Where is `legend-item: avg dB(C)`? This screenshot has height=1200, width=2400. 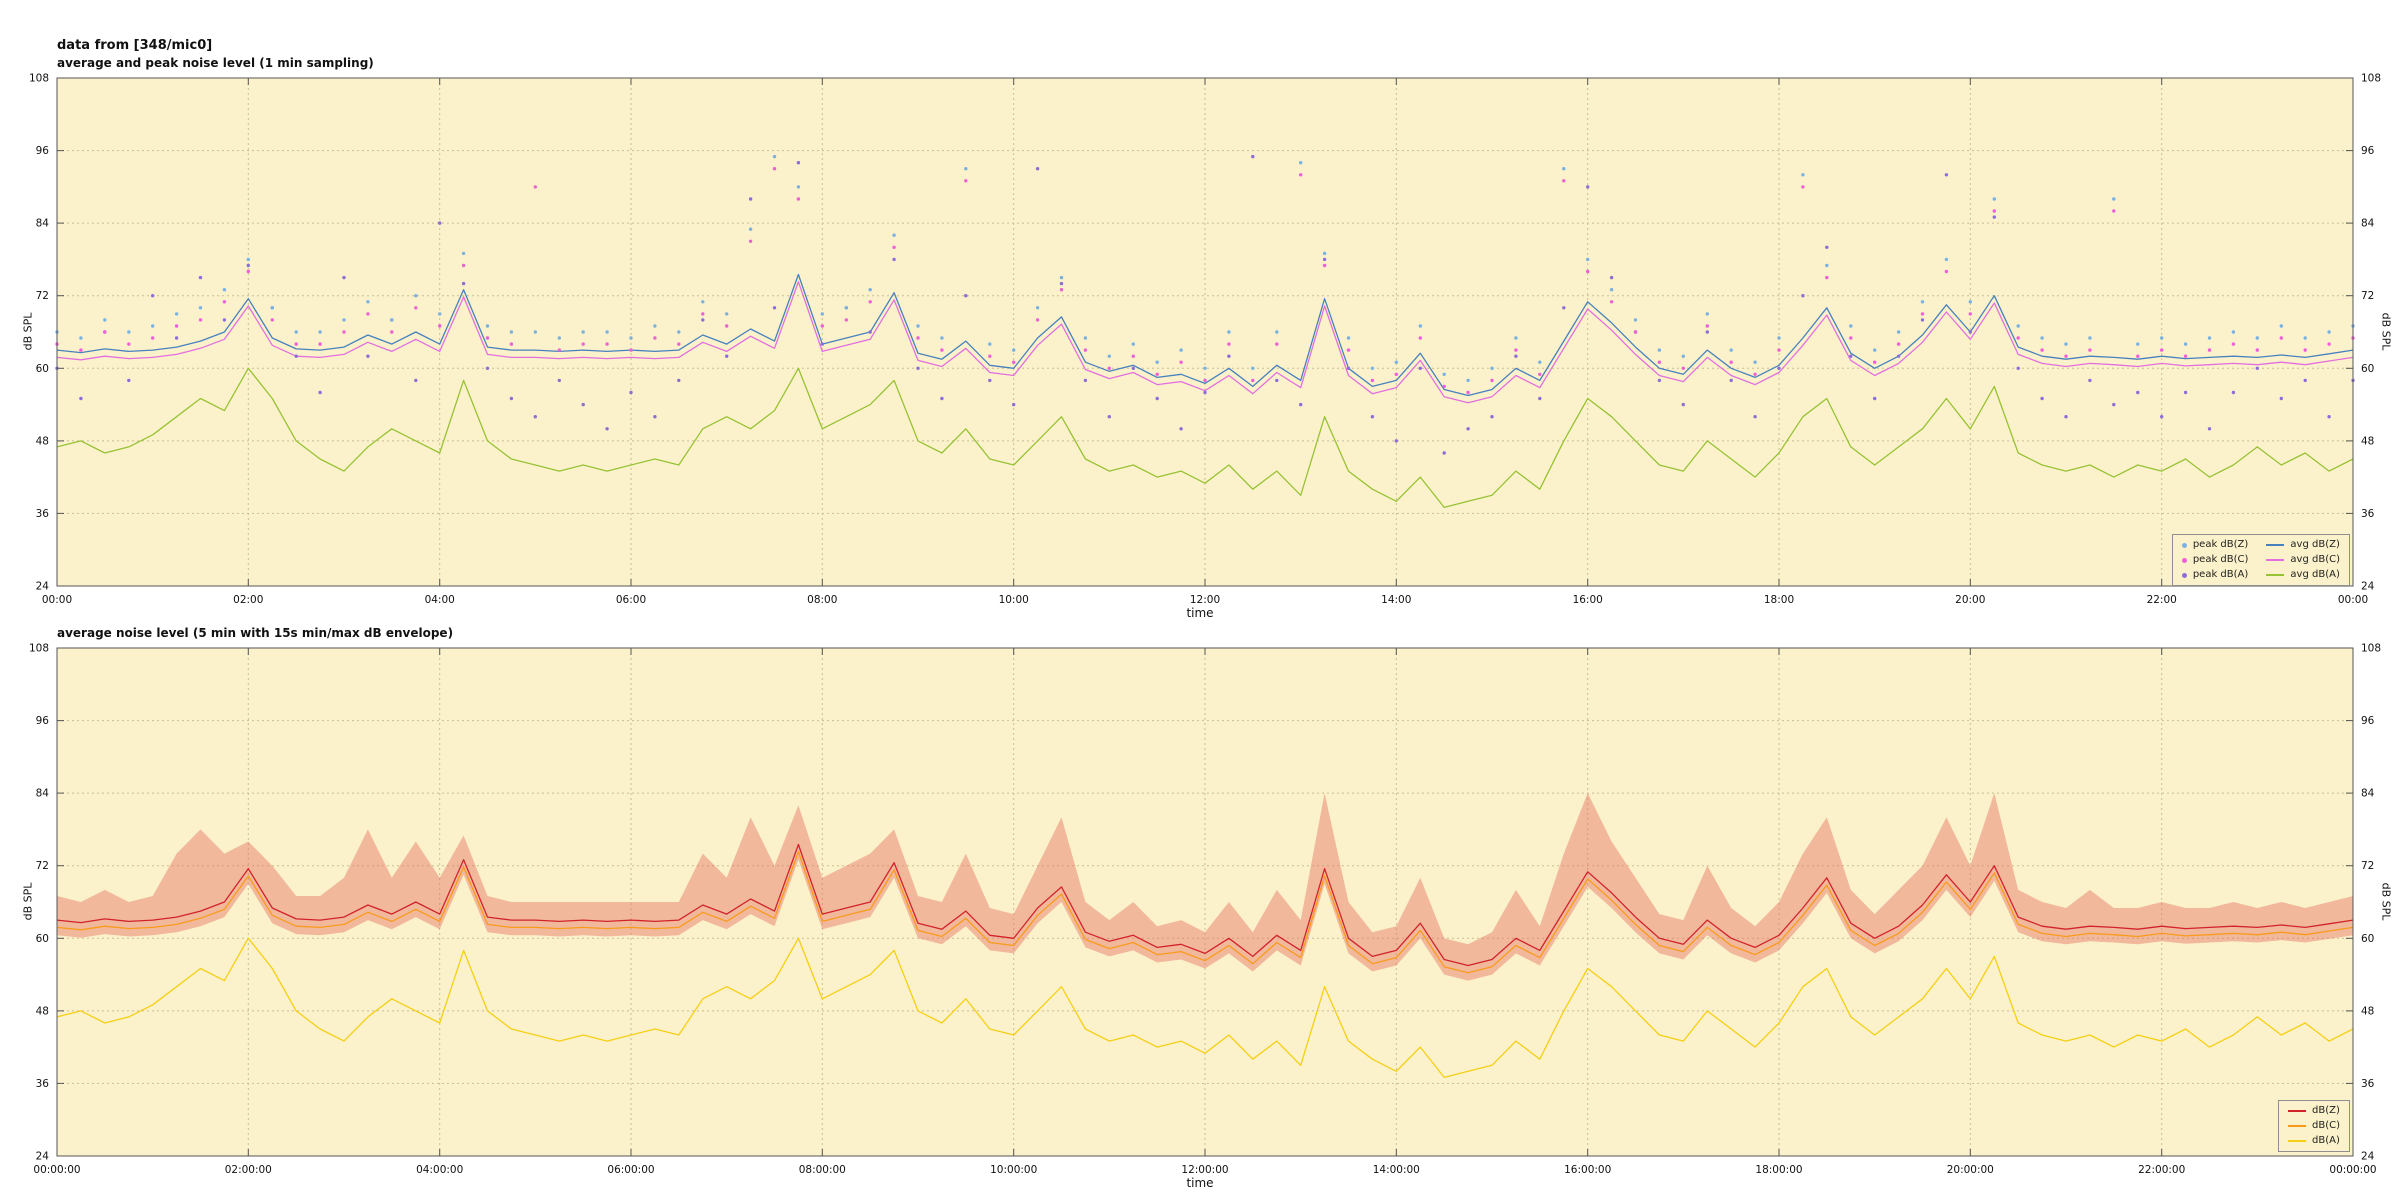 legend-item: avg dB(C) is located at coordinates (2303, 560).